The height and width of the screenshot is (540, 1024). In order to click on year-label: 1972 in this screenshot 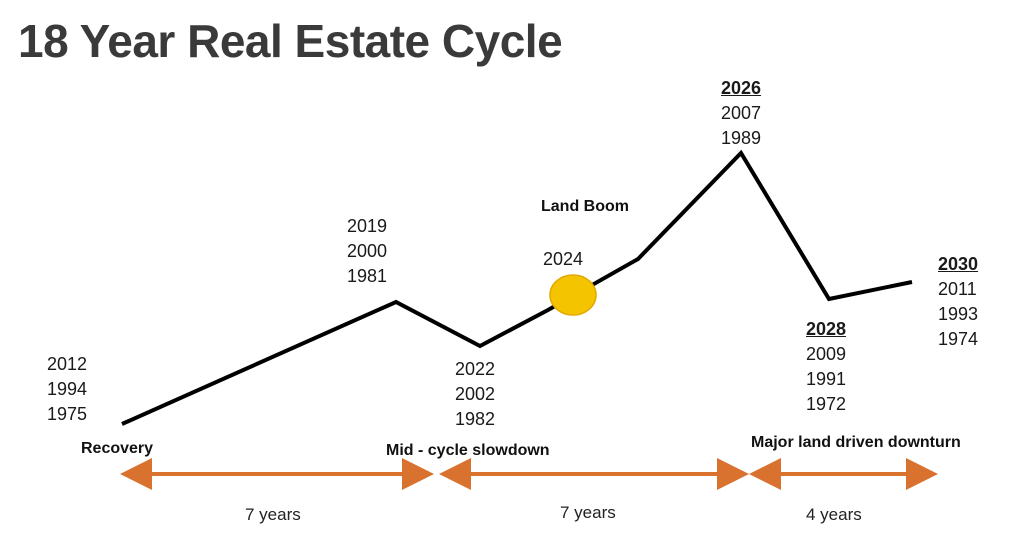, I will do `click(826, 404)`.